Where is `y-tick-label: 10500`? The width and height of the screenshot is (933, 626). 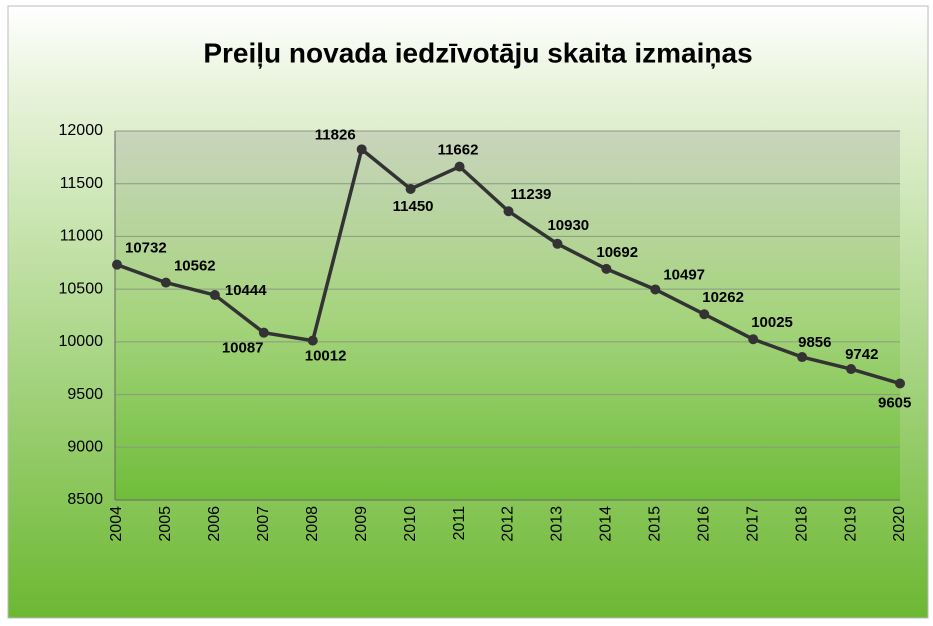 y-tick-label: 10500 is located at coordinates (81, 288).